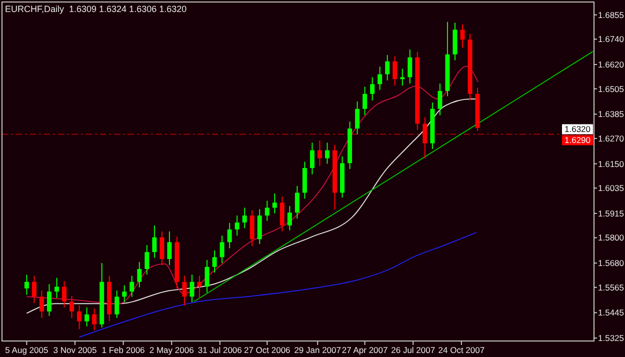 The image size is (625, 357). Describe the element at coordinates (611, 188) in the screenshot. I see `y-tick-label: 1.6035` at that location.